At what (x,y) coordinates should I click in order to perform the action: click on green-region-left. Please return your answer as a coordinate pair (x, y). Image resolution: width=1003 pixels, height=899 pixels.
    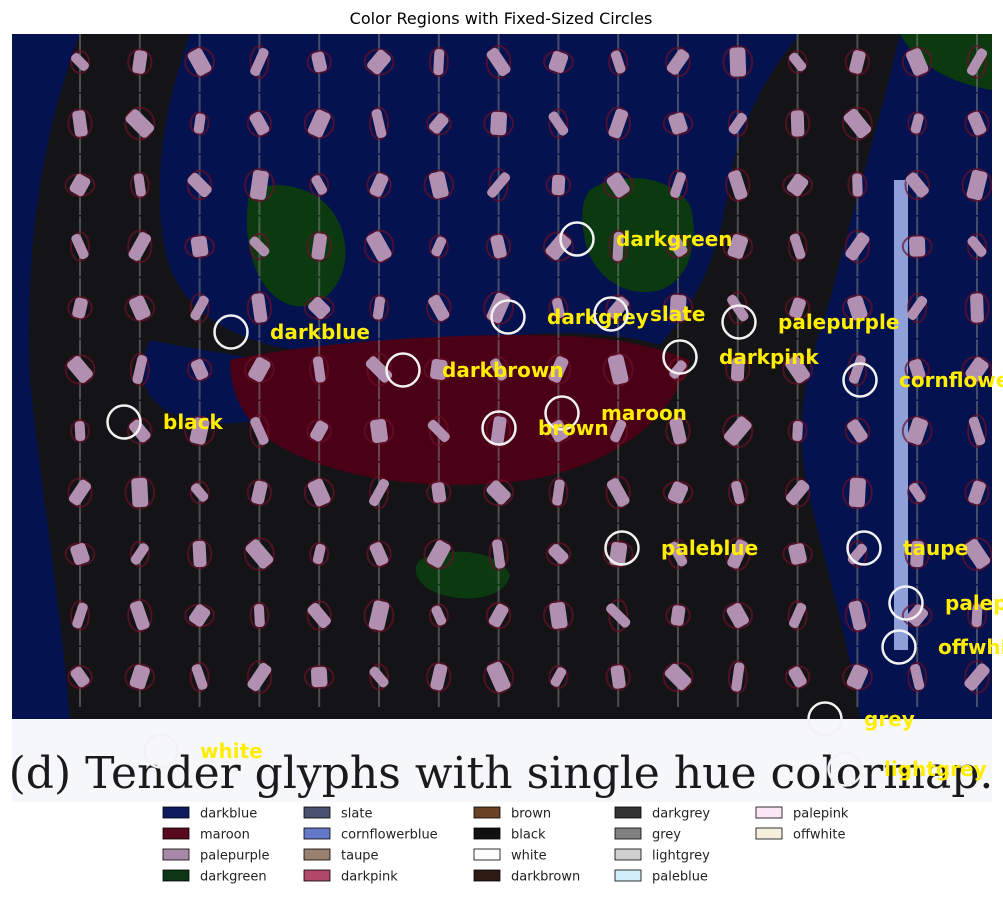
    Looking at the image, I should click on (296, 246).